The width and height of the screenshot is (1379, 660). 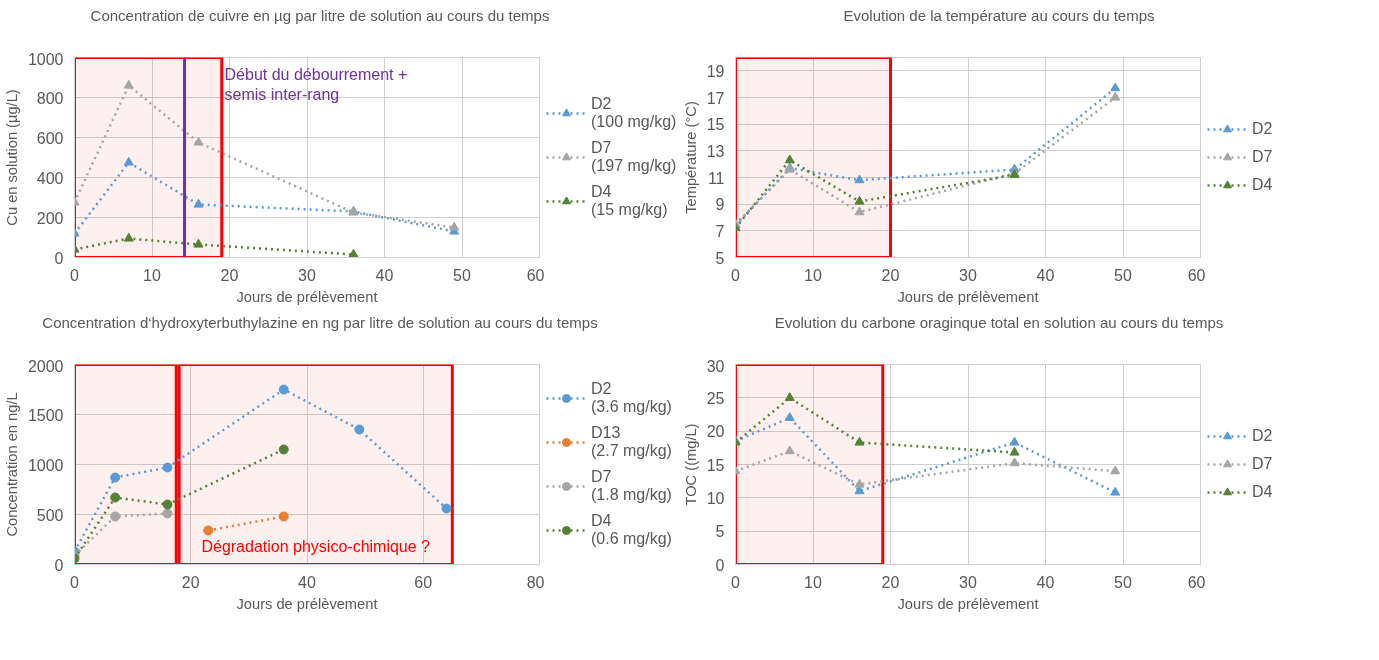 I want to click on y-tick-label: 13, so click(x=715, y=151).